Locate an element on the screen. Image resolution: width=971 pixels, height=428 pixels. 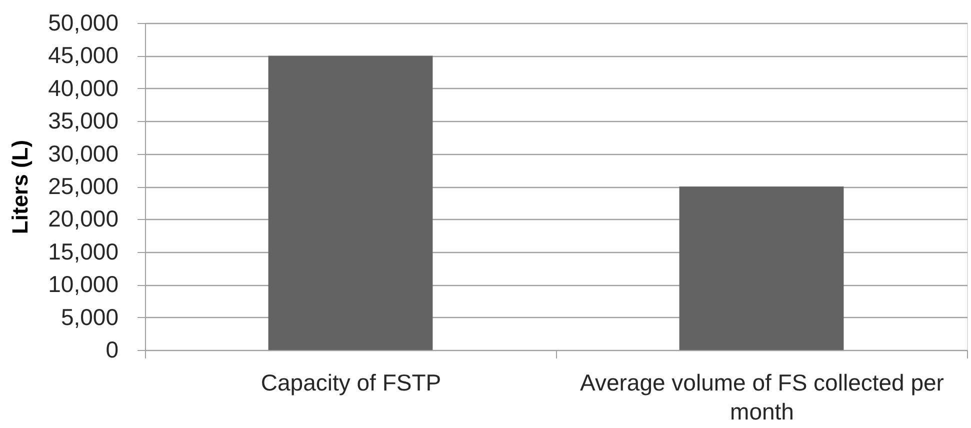
y-tick-label: 40,000 is located at coordinates (83, 87).